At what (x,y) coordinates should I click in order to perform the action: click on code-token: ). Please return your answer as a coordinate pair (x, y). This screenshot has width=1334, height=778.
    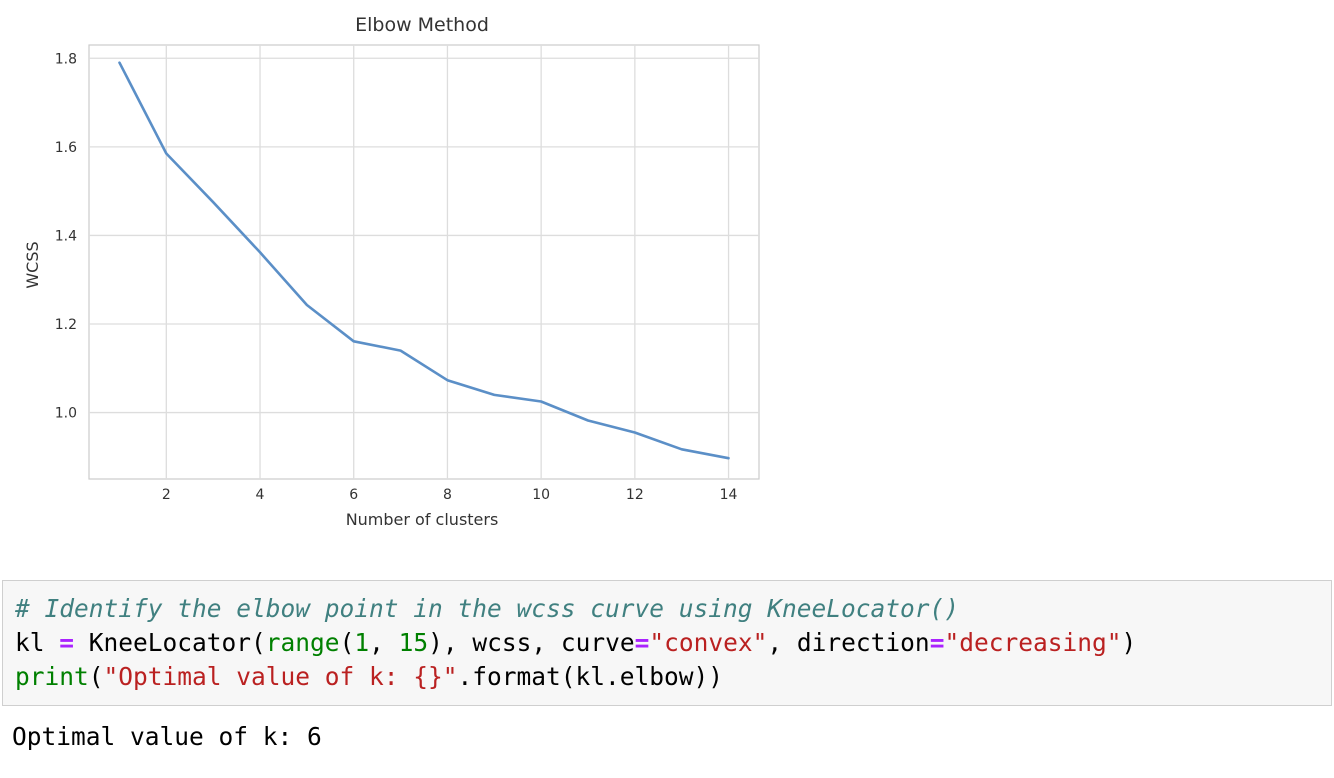
    Looking at the image, I should click on (1129, 642).